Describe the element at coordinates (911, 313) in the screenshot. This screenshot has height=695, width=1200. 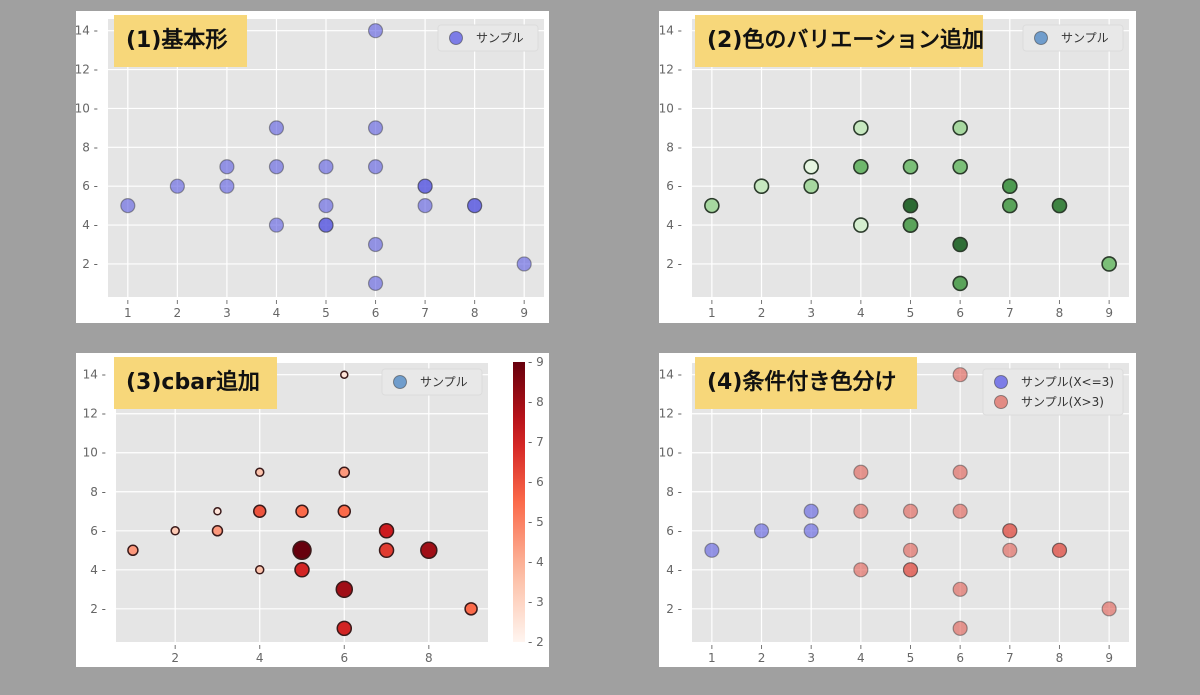
I see `x-tick-label: 5` at that location.